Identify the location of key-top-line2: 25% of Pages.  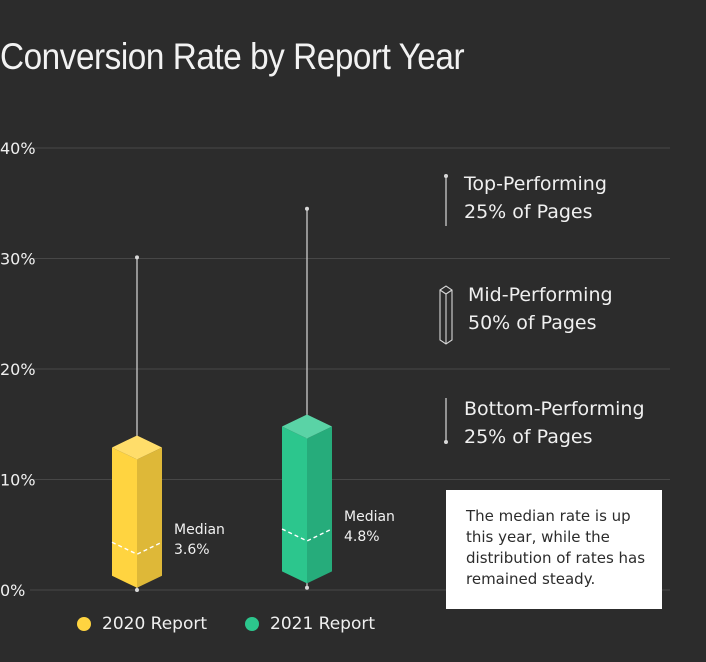
(528, 212).